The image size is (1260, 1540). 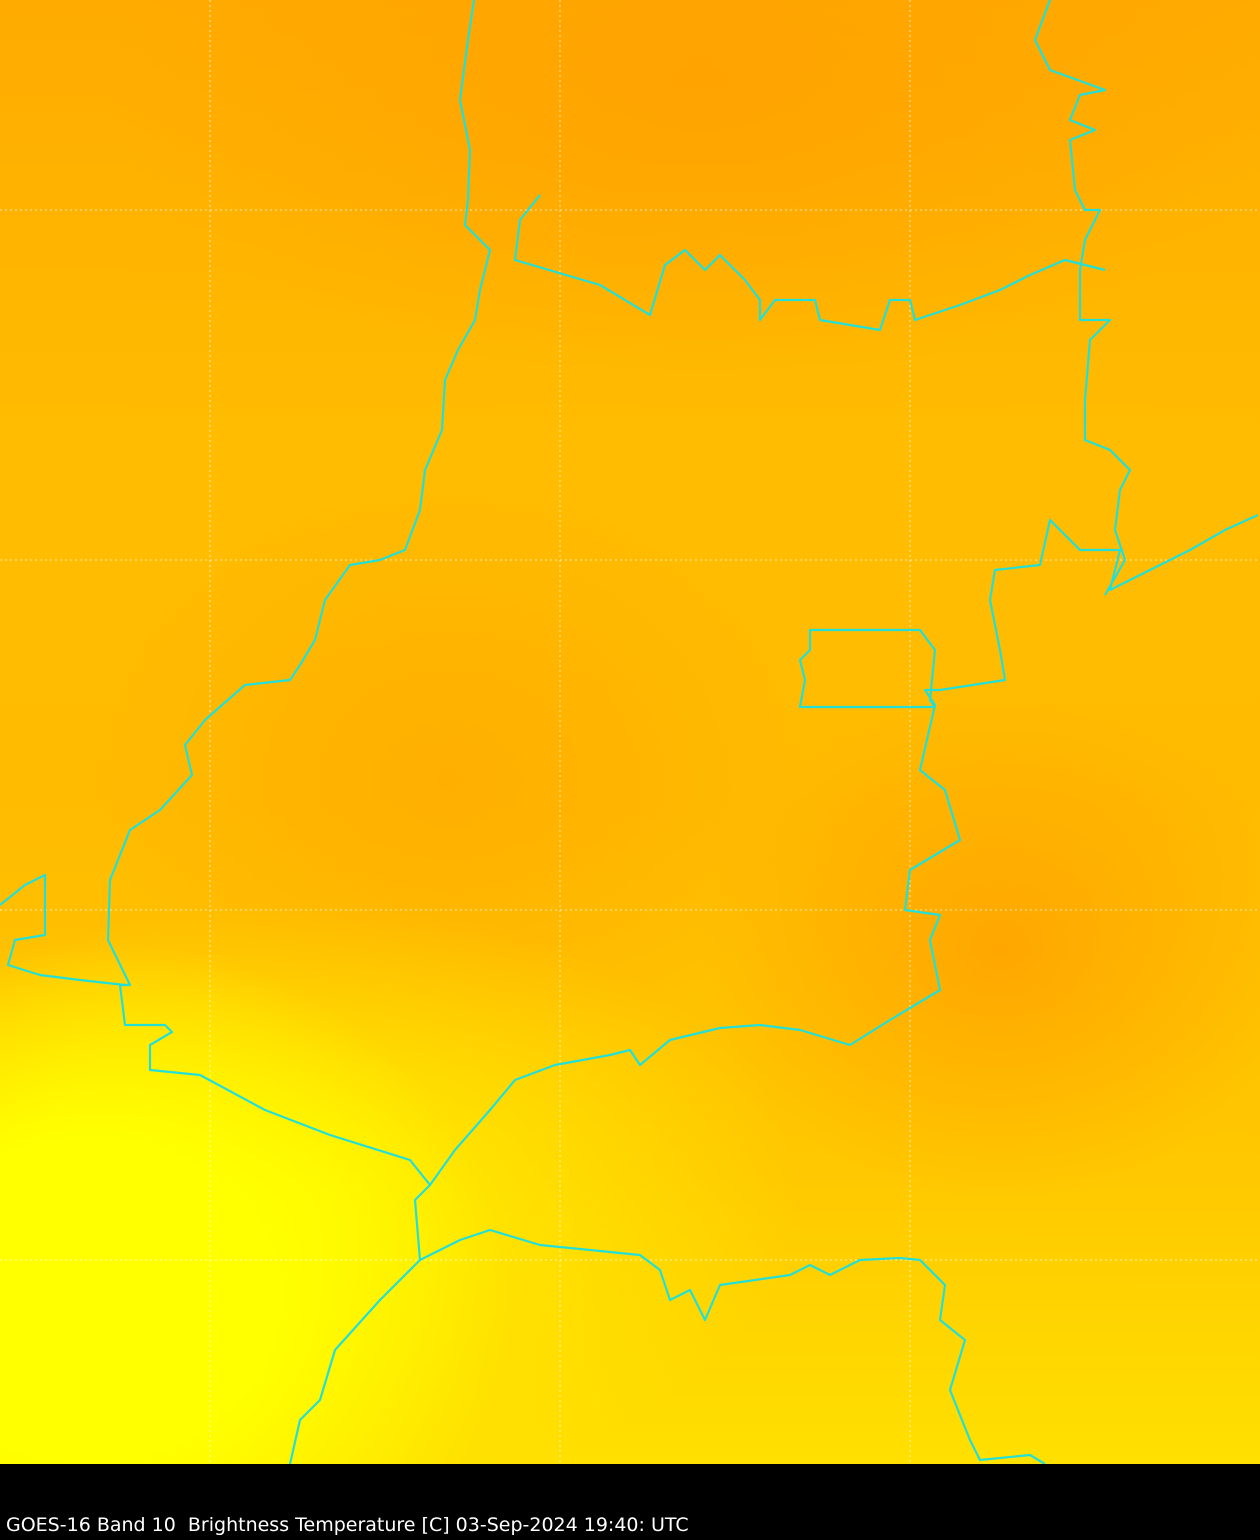 I want to click on border-north, so click(x=809, y=263).